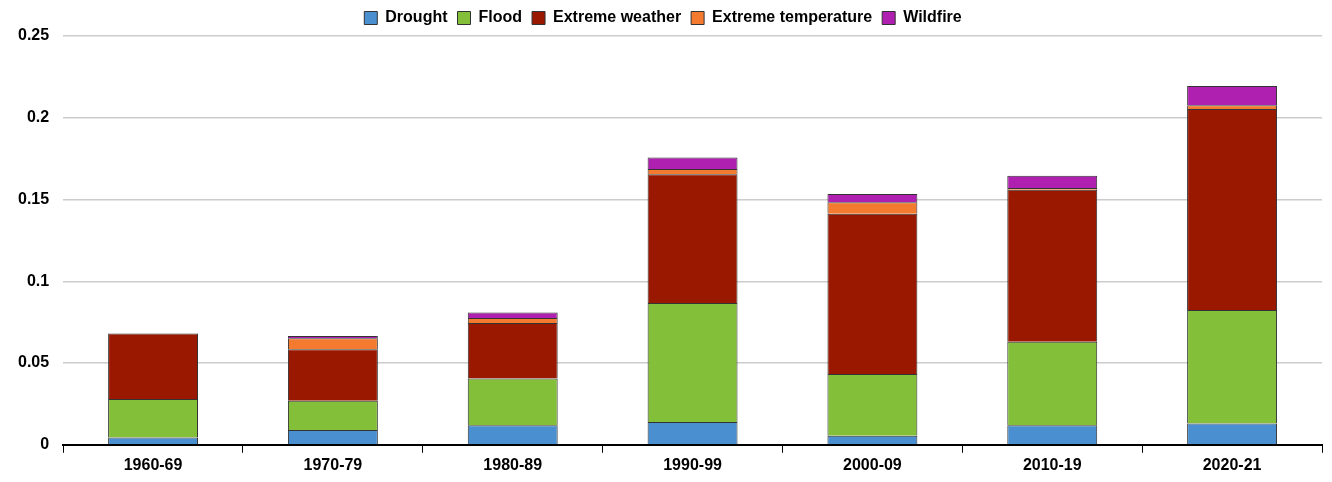  I want to click on x-tick-label: 2010-19, so click(1052, 464).